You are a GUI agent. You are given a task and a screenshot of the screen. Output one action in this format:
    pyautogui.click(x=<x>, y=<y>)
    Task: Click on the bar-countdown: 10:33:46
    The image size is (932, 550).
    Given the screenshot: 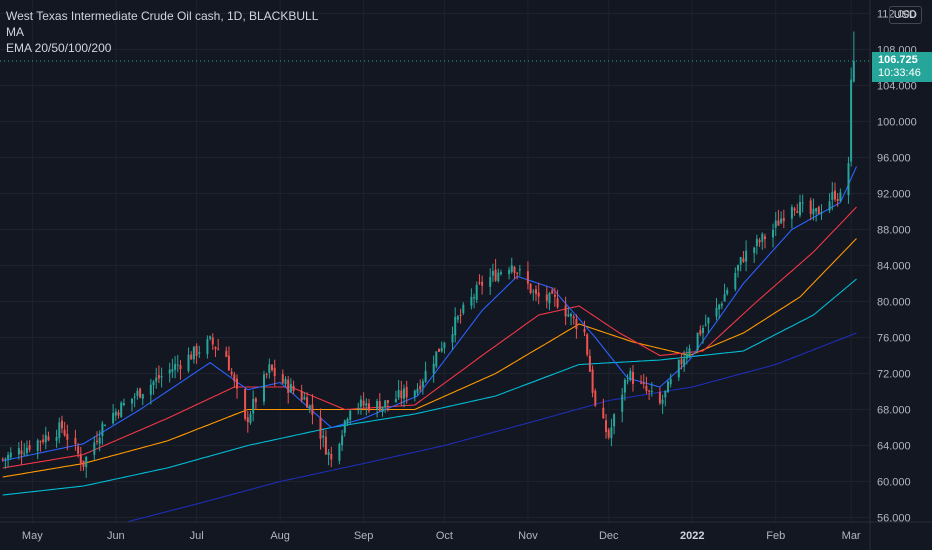 What is the action you would take?
    pyautogui.click(x=899, y=72)
    